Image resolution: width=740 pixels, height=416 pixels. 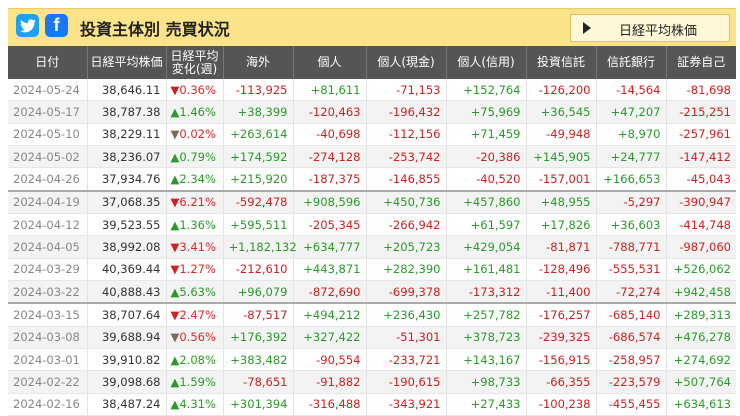 I want to click on column-header-1: 日経平均株価, so click(x=127, y=62).